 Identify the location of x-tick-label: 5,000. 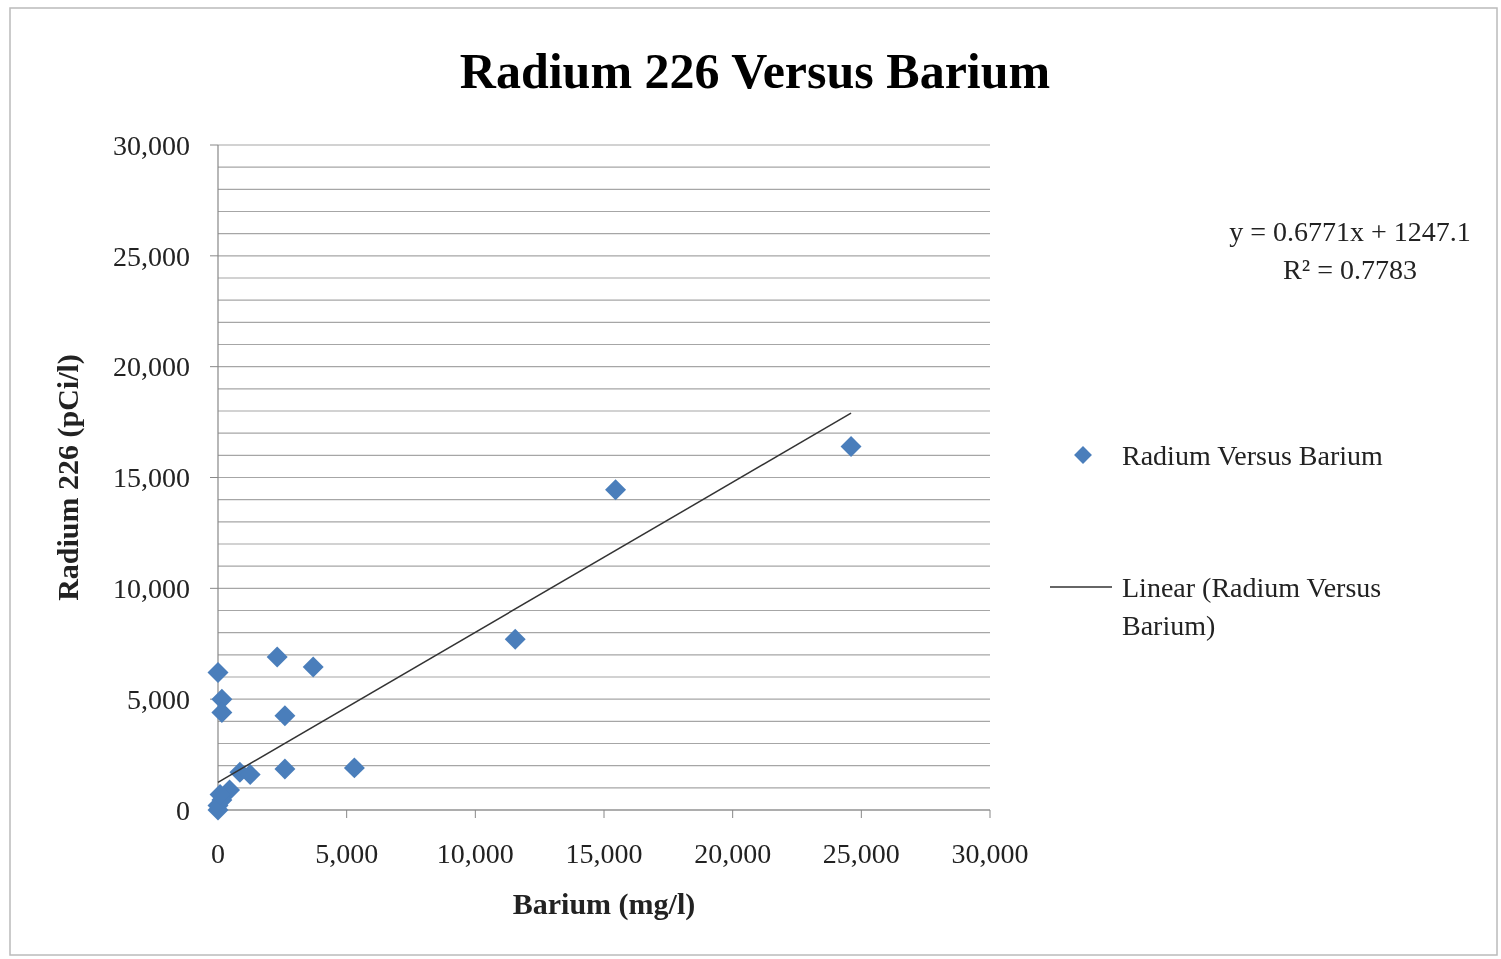
(347, 853).